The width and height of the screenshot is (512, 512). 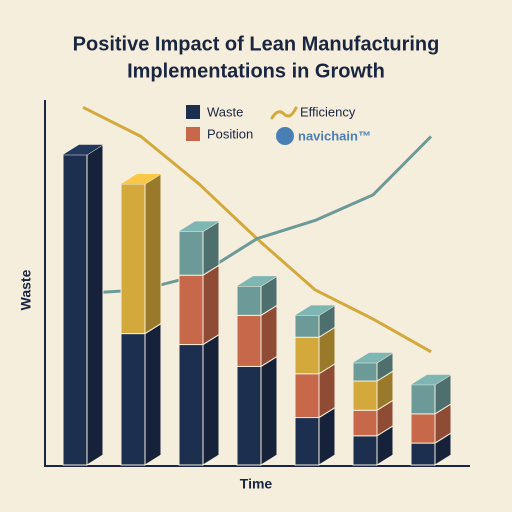 I want to click on legend-label: Position, so click(x=230, y=133).